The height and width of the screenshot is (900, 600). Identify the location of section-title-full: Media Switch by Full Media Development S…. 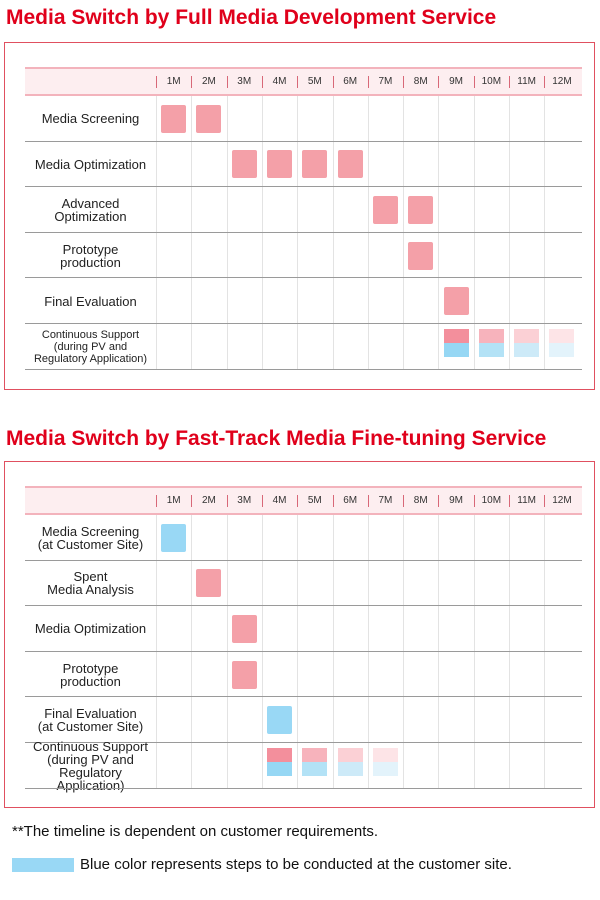
(251, 17).